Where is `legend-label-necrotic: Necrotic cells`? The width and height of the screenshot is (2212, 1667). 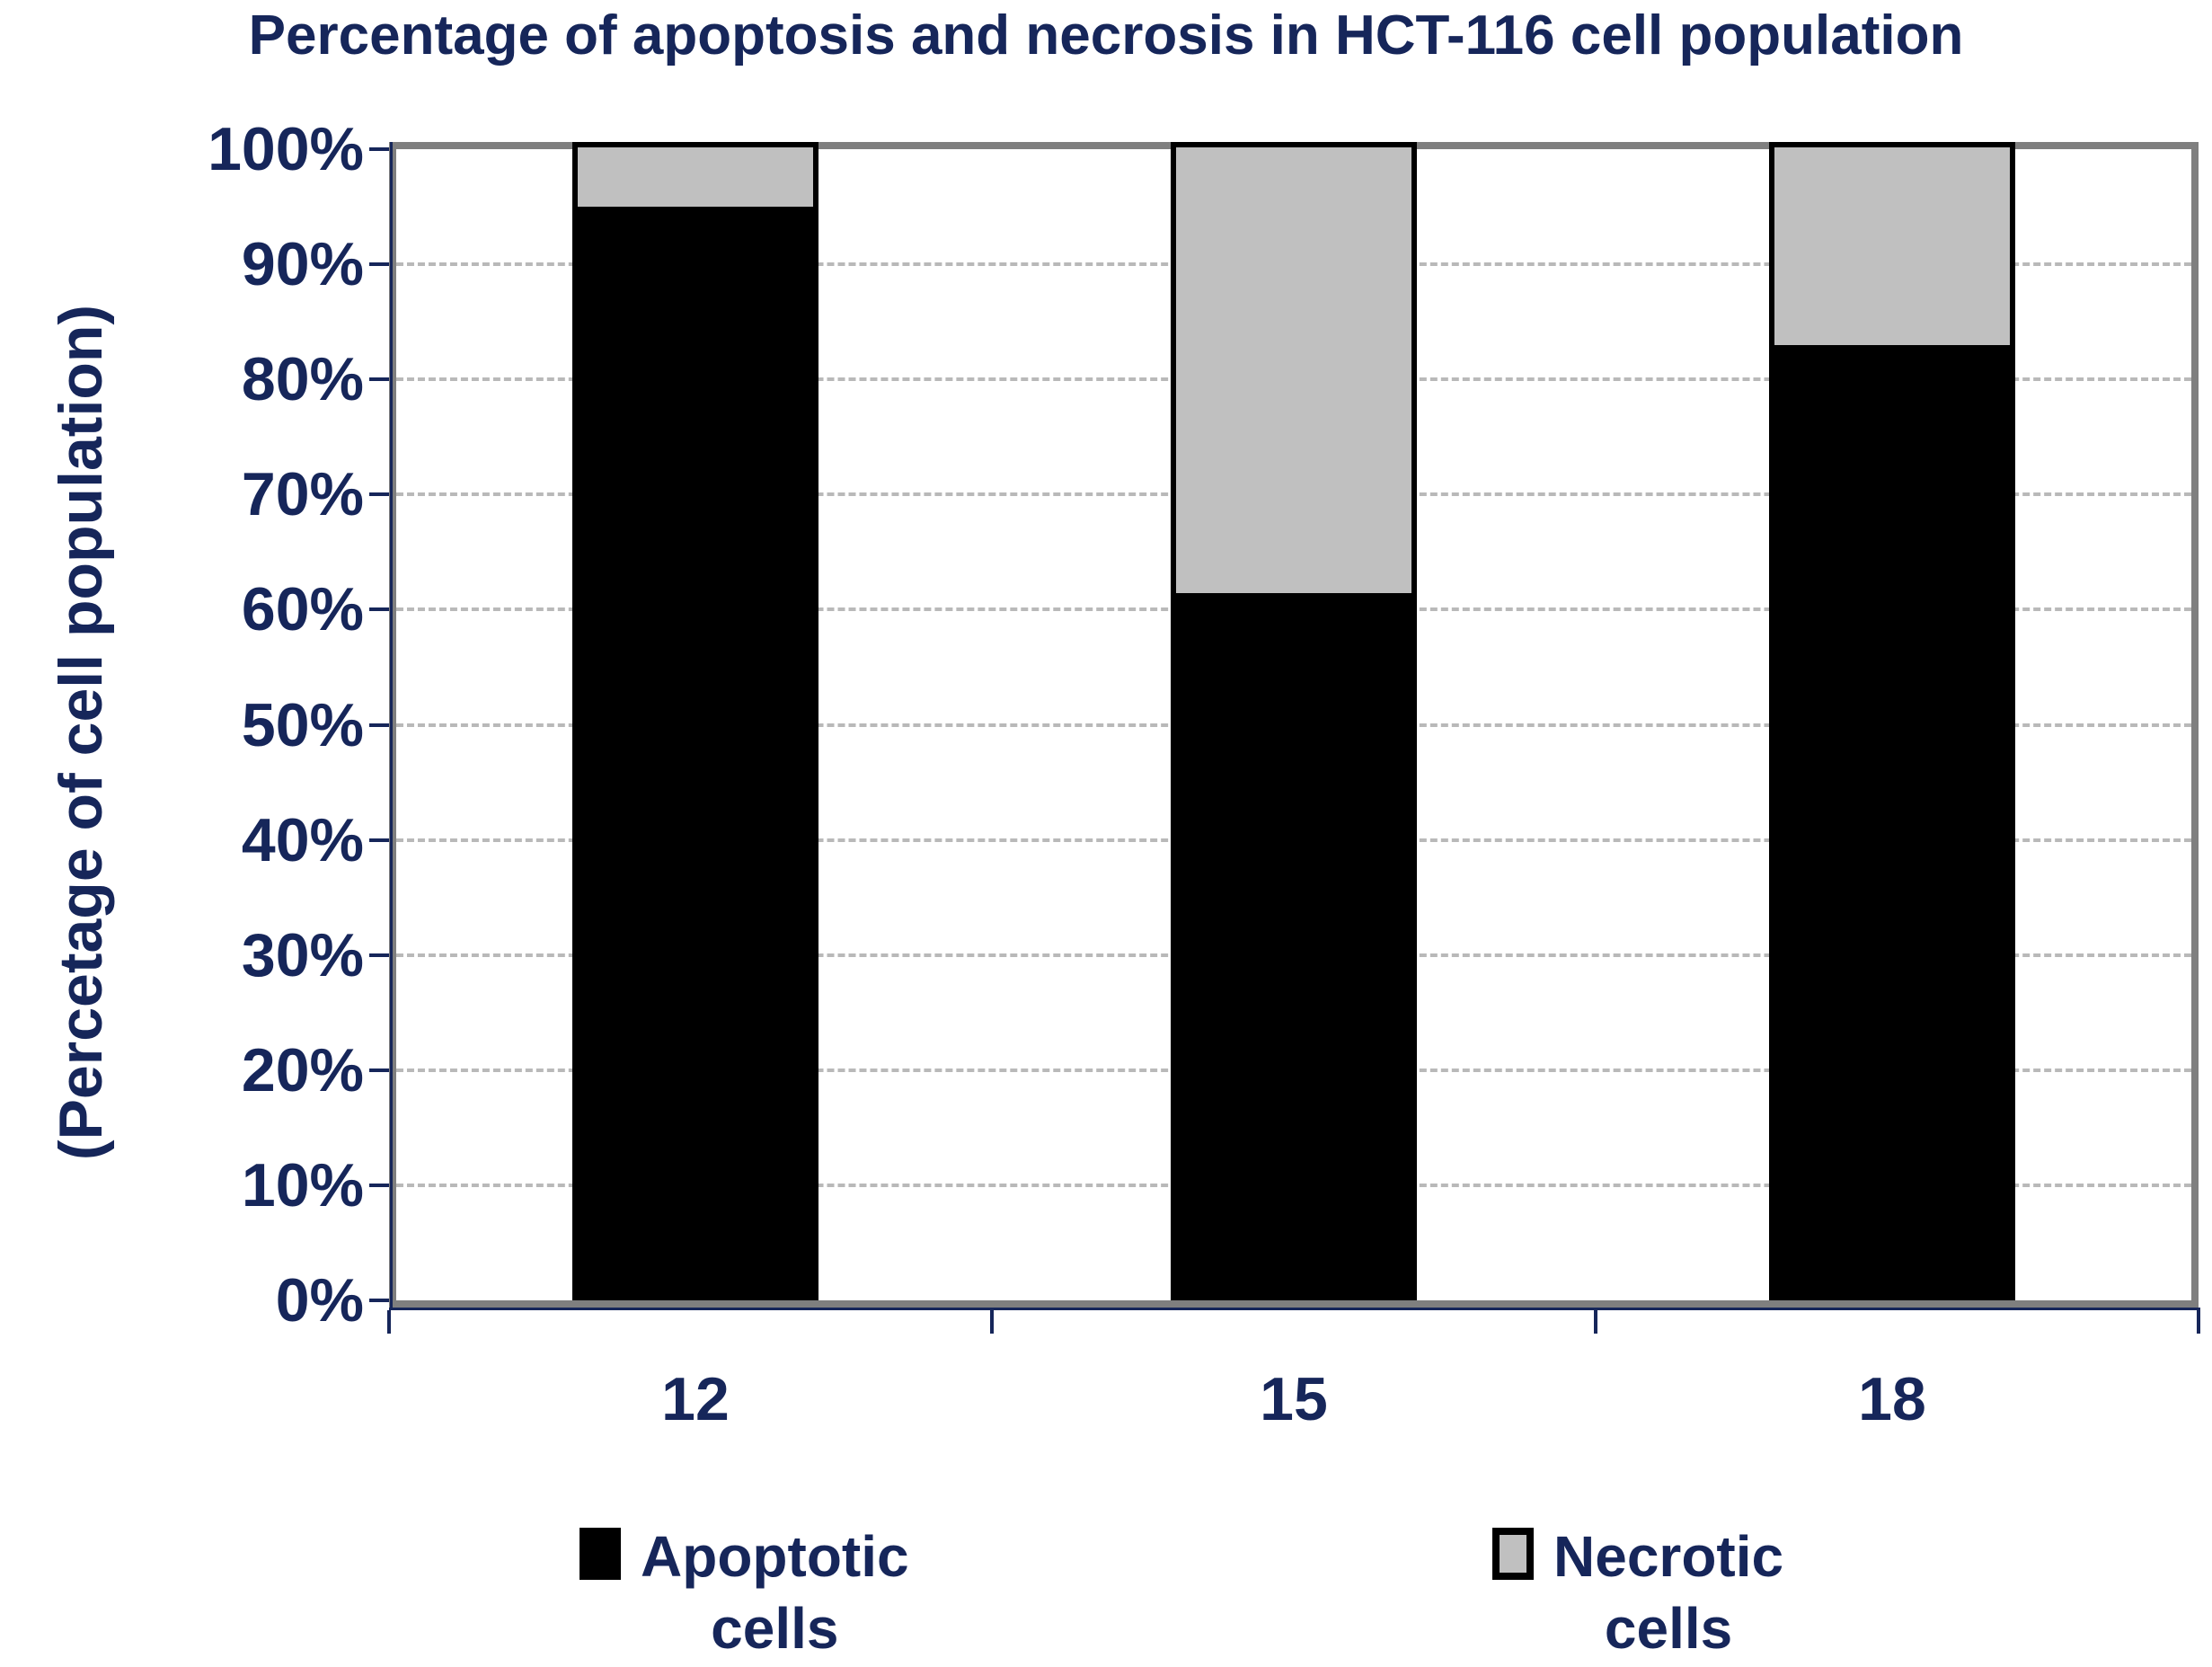
legend-label-necrotic: Necrotic cells is located at coordinates (1668, 1593).